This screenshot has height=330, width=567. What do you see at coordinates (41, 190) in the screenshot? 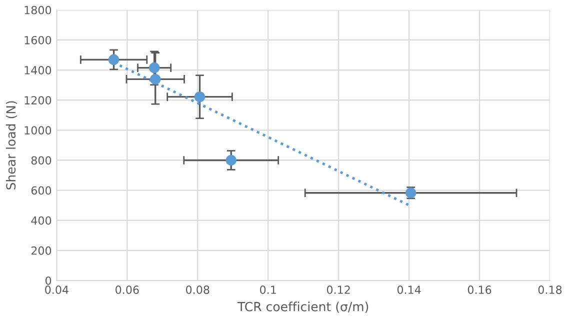
I see `y-tick-label: 600` at bounding box center [41, 190].